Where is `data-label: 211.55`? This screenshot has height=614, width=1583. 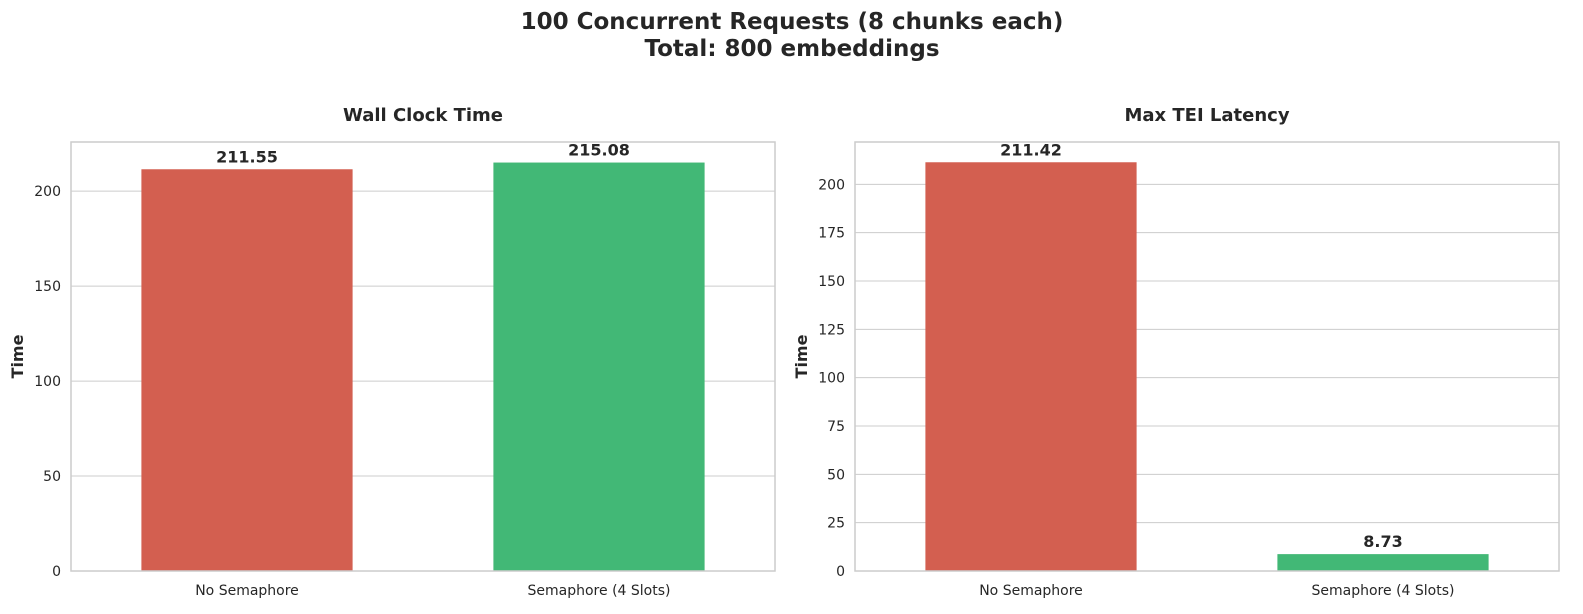
data-label: 211.55 is located at coordinates (247, 156).